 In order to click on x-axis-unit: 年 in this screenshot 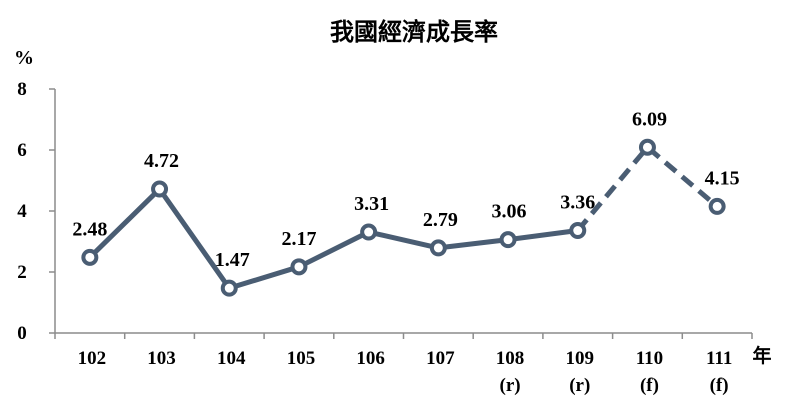, I will do `click(761, 355)`.